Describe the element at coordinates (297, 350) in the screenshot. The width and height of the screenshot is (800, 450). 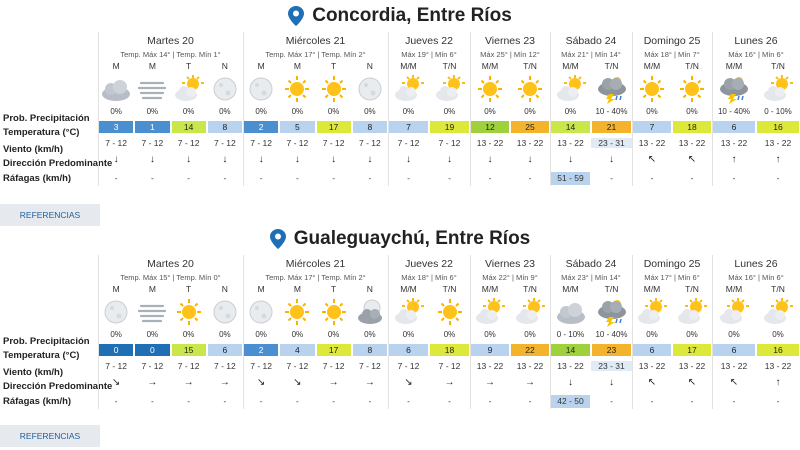
I see `temperature-cell: 4` at that location.